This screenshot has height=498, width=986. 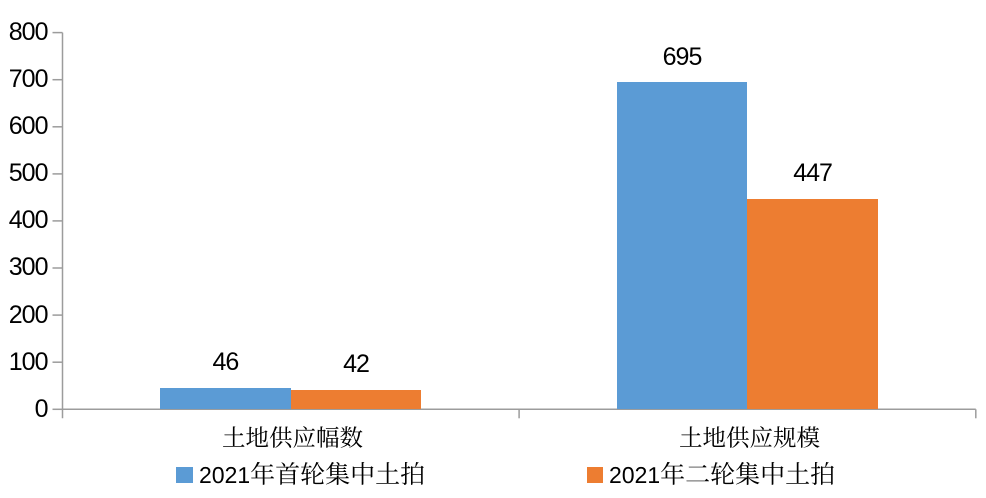 I want to click on y-tick-label: 100, so click(x=28, y=361).